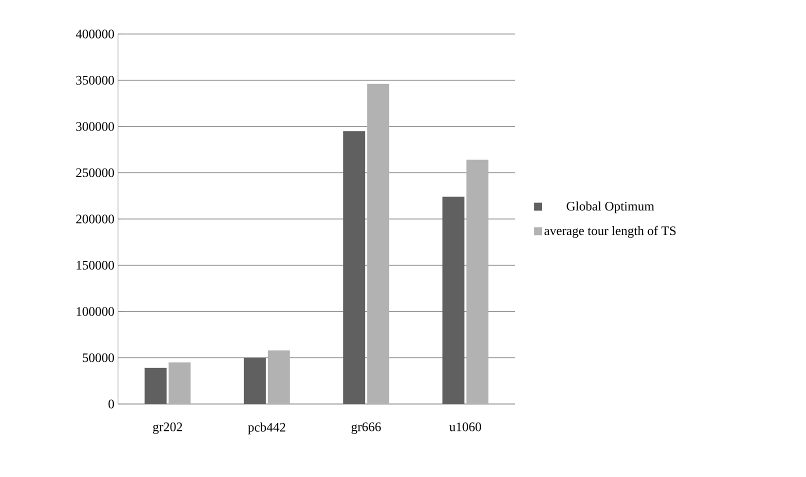 This screenshot has height=477, width=806. I want to click on legend-label: average tour length of TS, so click(610, 232).